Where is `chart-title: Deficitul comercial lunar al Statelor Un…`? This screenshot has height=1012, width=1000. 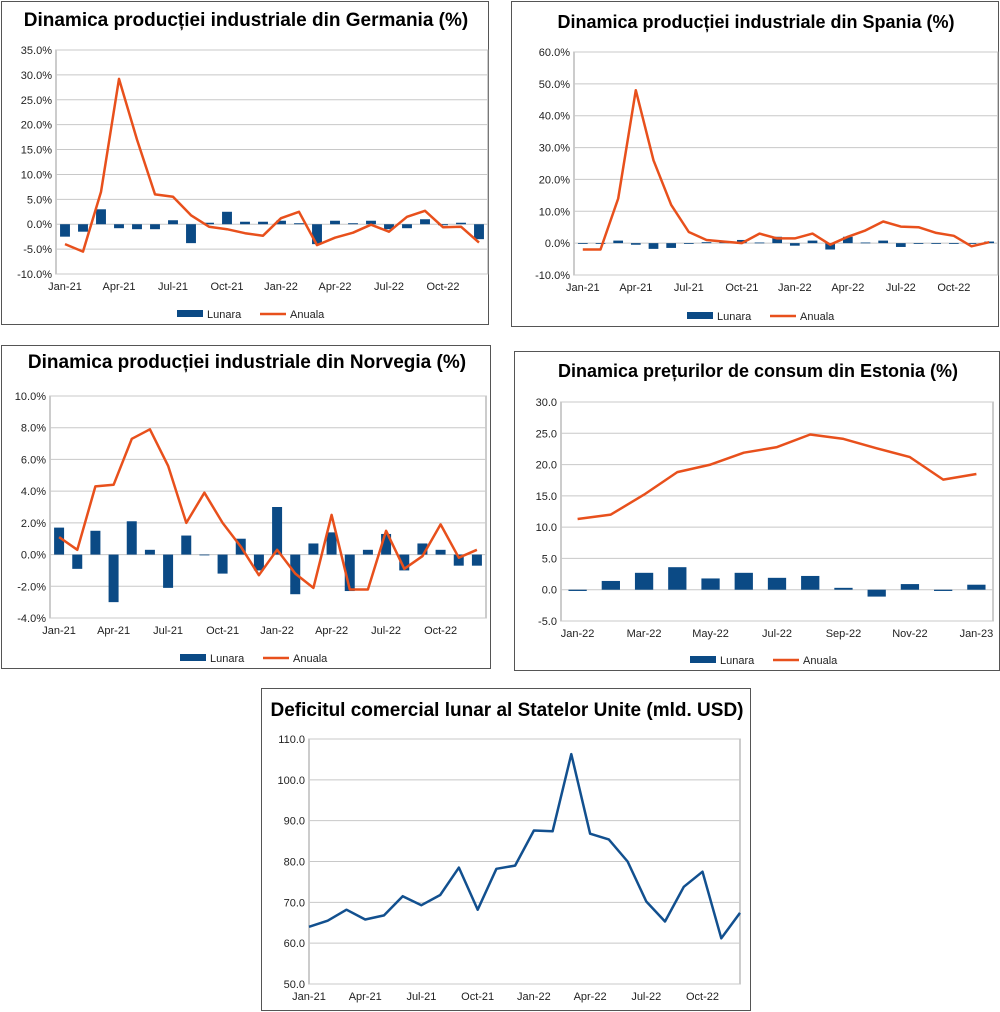
chart-title: Deficitul comercial lunar al Statelor Un… is located at coordinates (507, 710).